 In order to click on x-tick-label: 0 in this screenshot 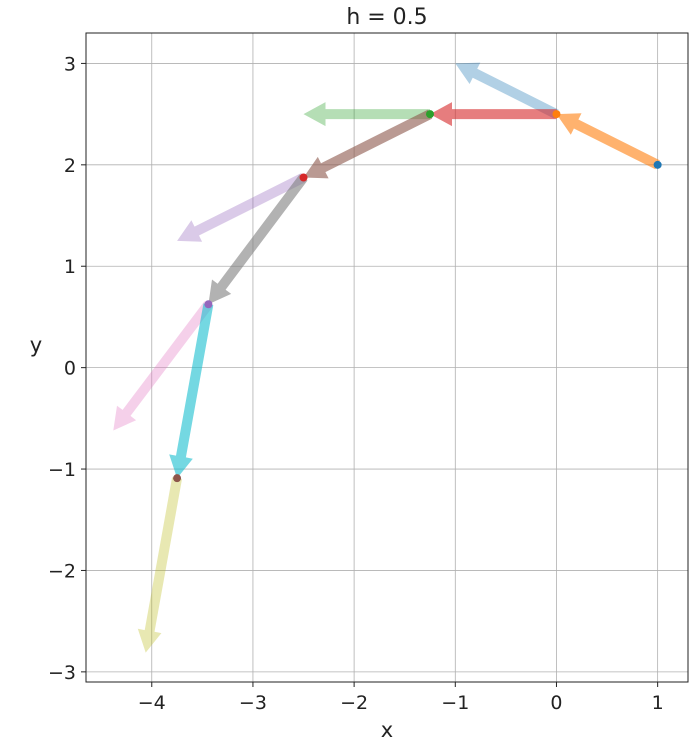, I will do `click(556, 703)`.